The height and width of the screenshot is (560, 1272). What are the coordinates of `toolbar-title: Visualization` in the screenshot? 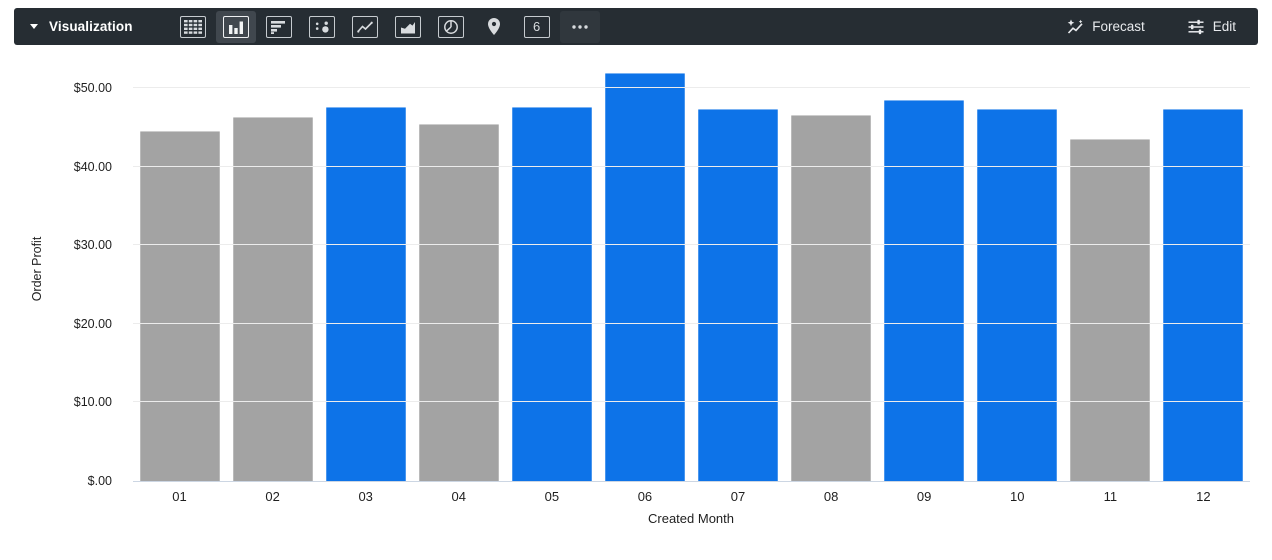 It's located at (91, 26).